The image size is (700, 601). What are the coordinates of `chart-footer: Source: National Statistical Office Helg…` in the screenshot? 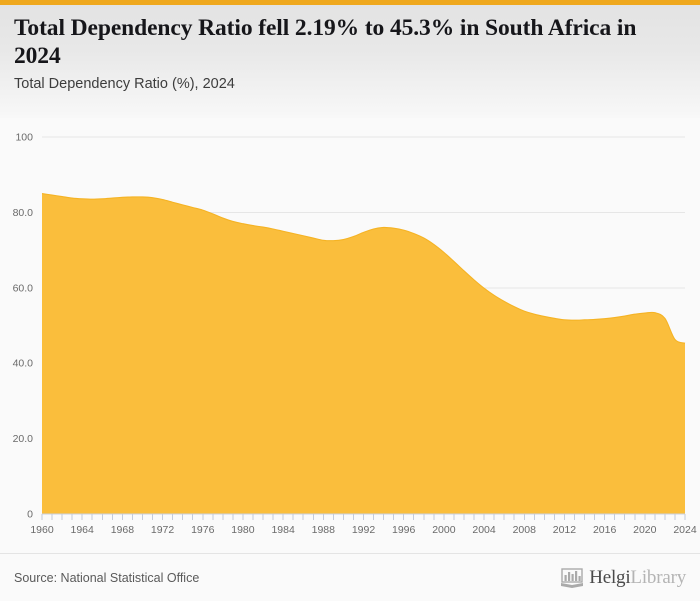 It's located at (350, 577).